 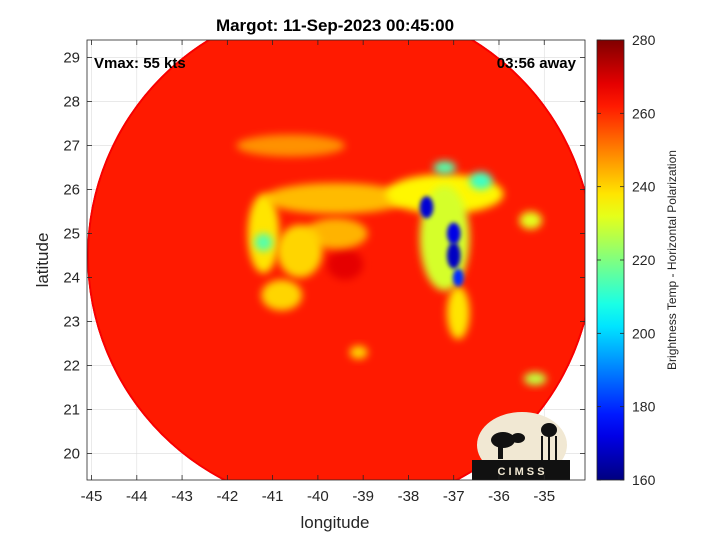 I want to click on colorbar-tick-label: 260, so click(x=644, y=113).